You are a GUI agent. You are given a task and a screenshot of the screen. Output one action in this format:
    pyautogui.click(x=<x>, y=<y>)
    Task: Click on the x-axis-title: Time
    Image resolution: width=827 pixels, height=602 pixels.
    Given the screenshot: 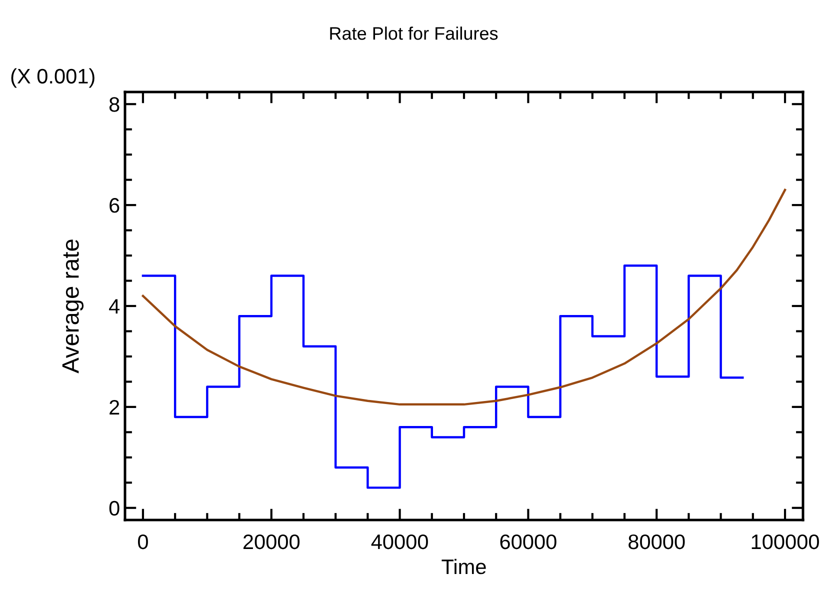 What is the action you would take?
    pyautogui.click(x=464, y=566)
    